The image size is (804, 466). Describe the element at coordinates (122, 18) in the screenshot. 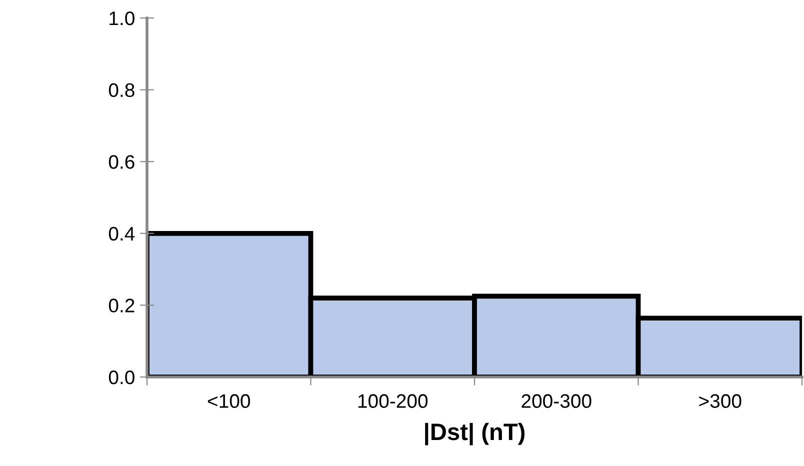

I see `y-tick-label: 1.0` at that location.